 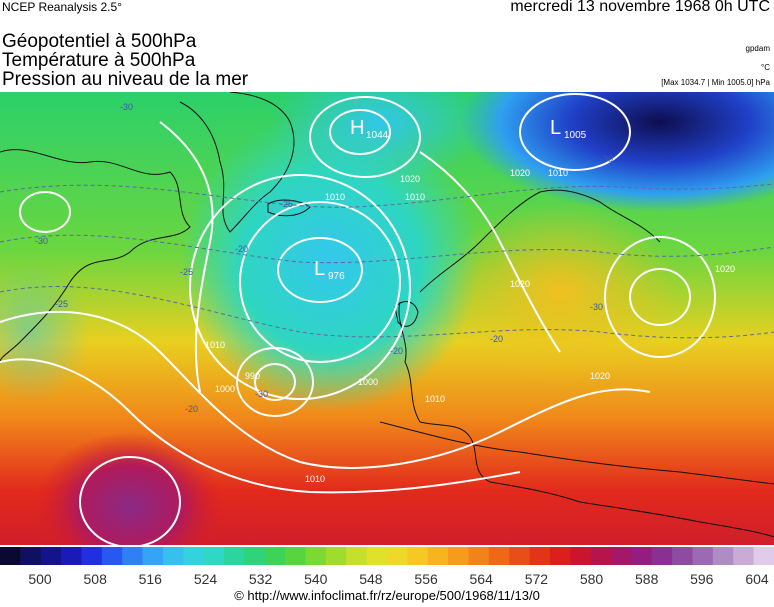 What do you see at coordinates (715, 82) in the screenshot?
I see `unit-pressure-range: [Max 1034.7 | Min 1005.0] hPa` at bounding box center [715, 82].